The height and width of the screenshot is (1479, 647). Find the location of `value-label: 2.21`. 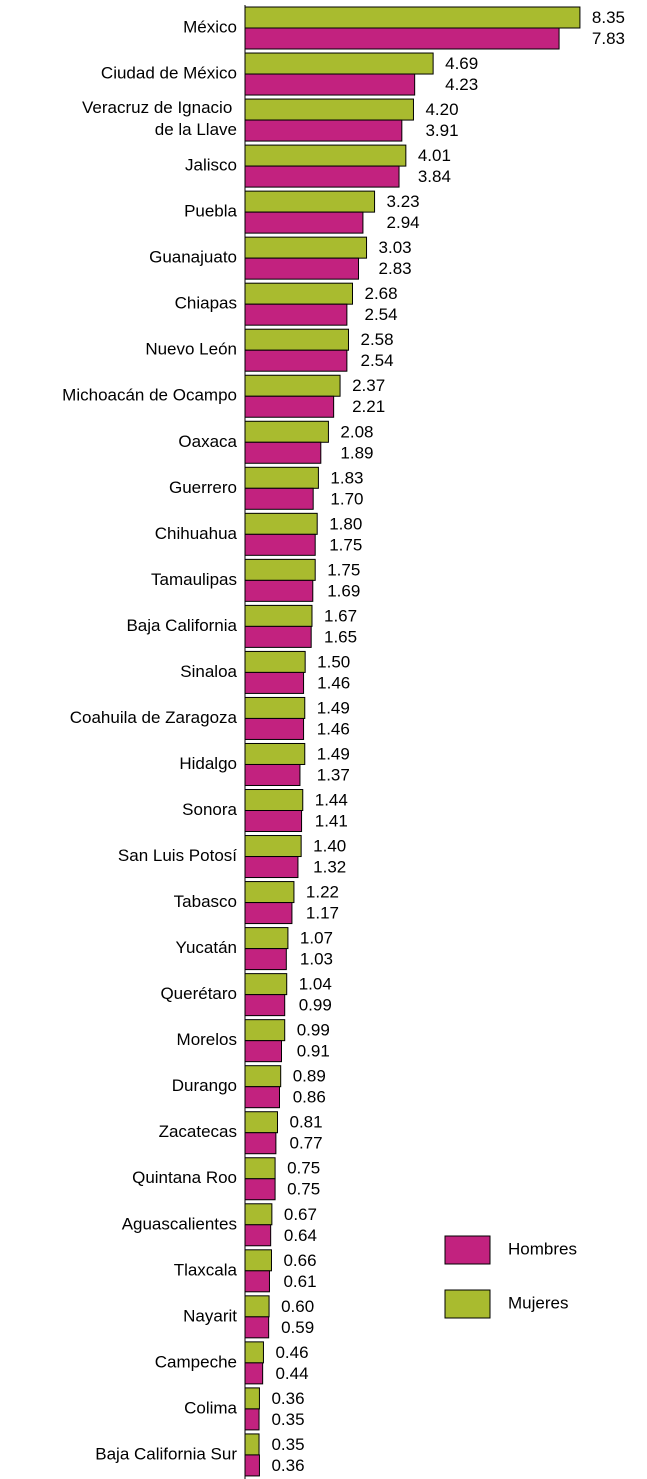

value-label: 2.21 is located at coordinates (368, 406).